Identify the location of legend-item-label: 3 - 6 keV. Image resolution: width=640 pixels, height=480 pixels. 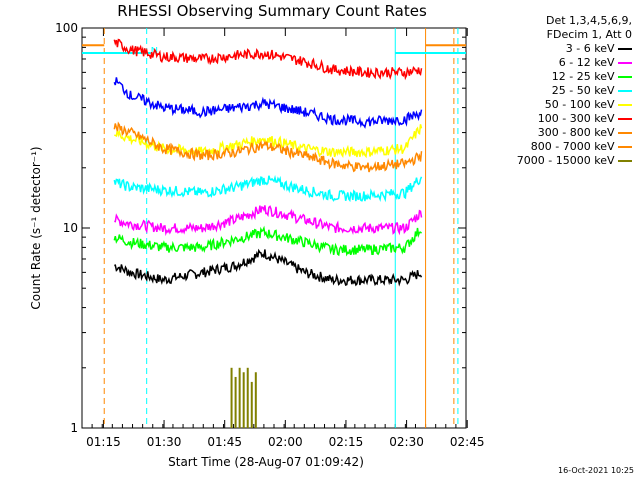
(591, 48).